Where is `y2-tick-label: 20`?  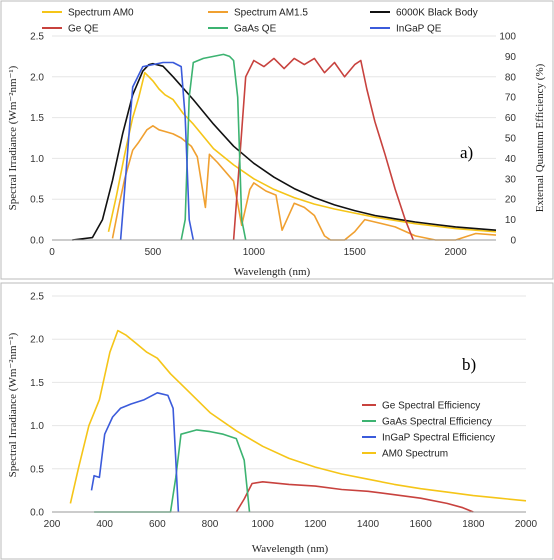
y2-tick-label: 20 is located at coordinates (511, 200).